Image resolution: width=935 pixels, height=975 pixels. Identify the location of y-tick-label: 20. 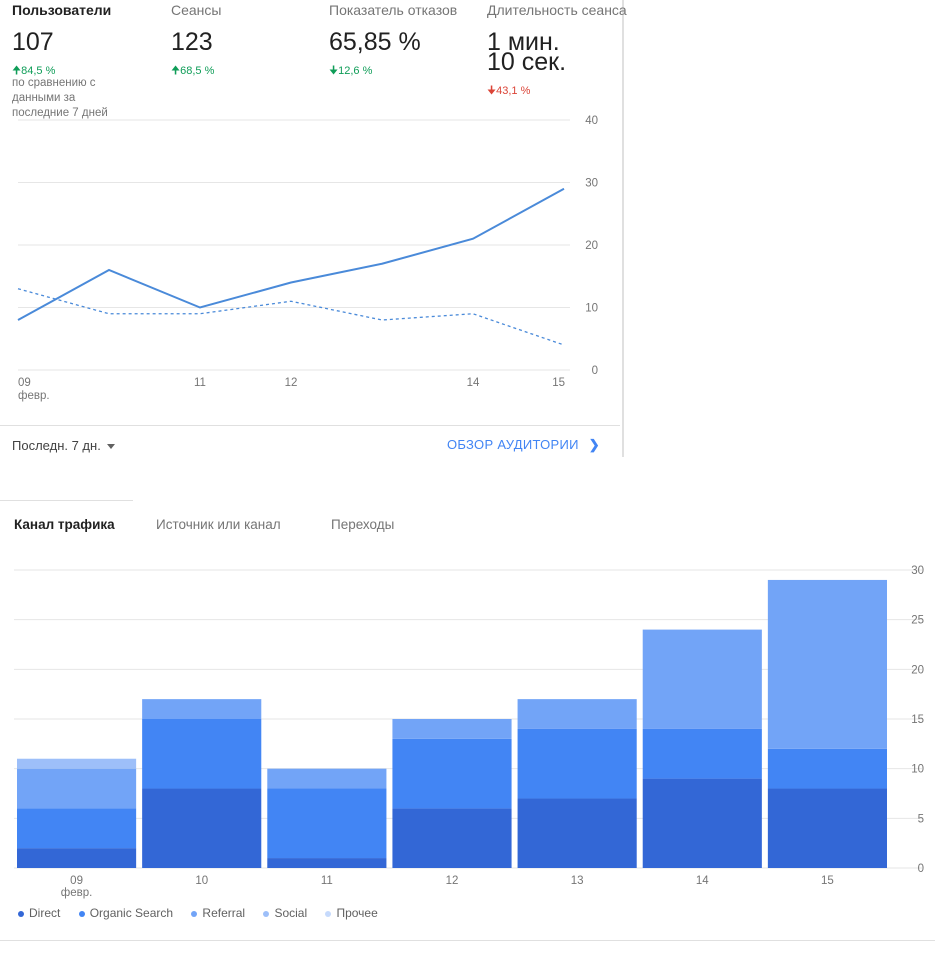
(917, 670).